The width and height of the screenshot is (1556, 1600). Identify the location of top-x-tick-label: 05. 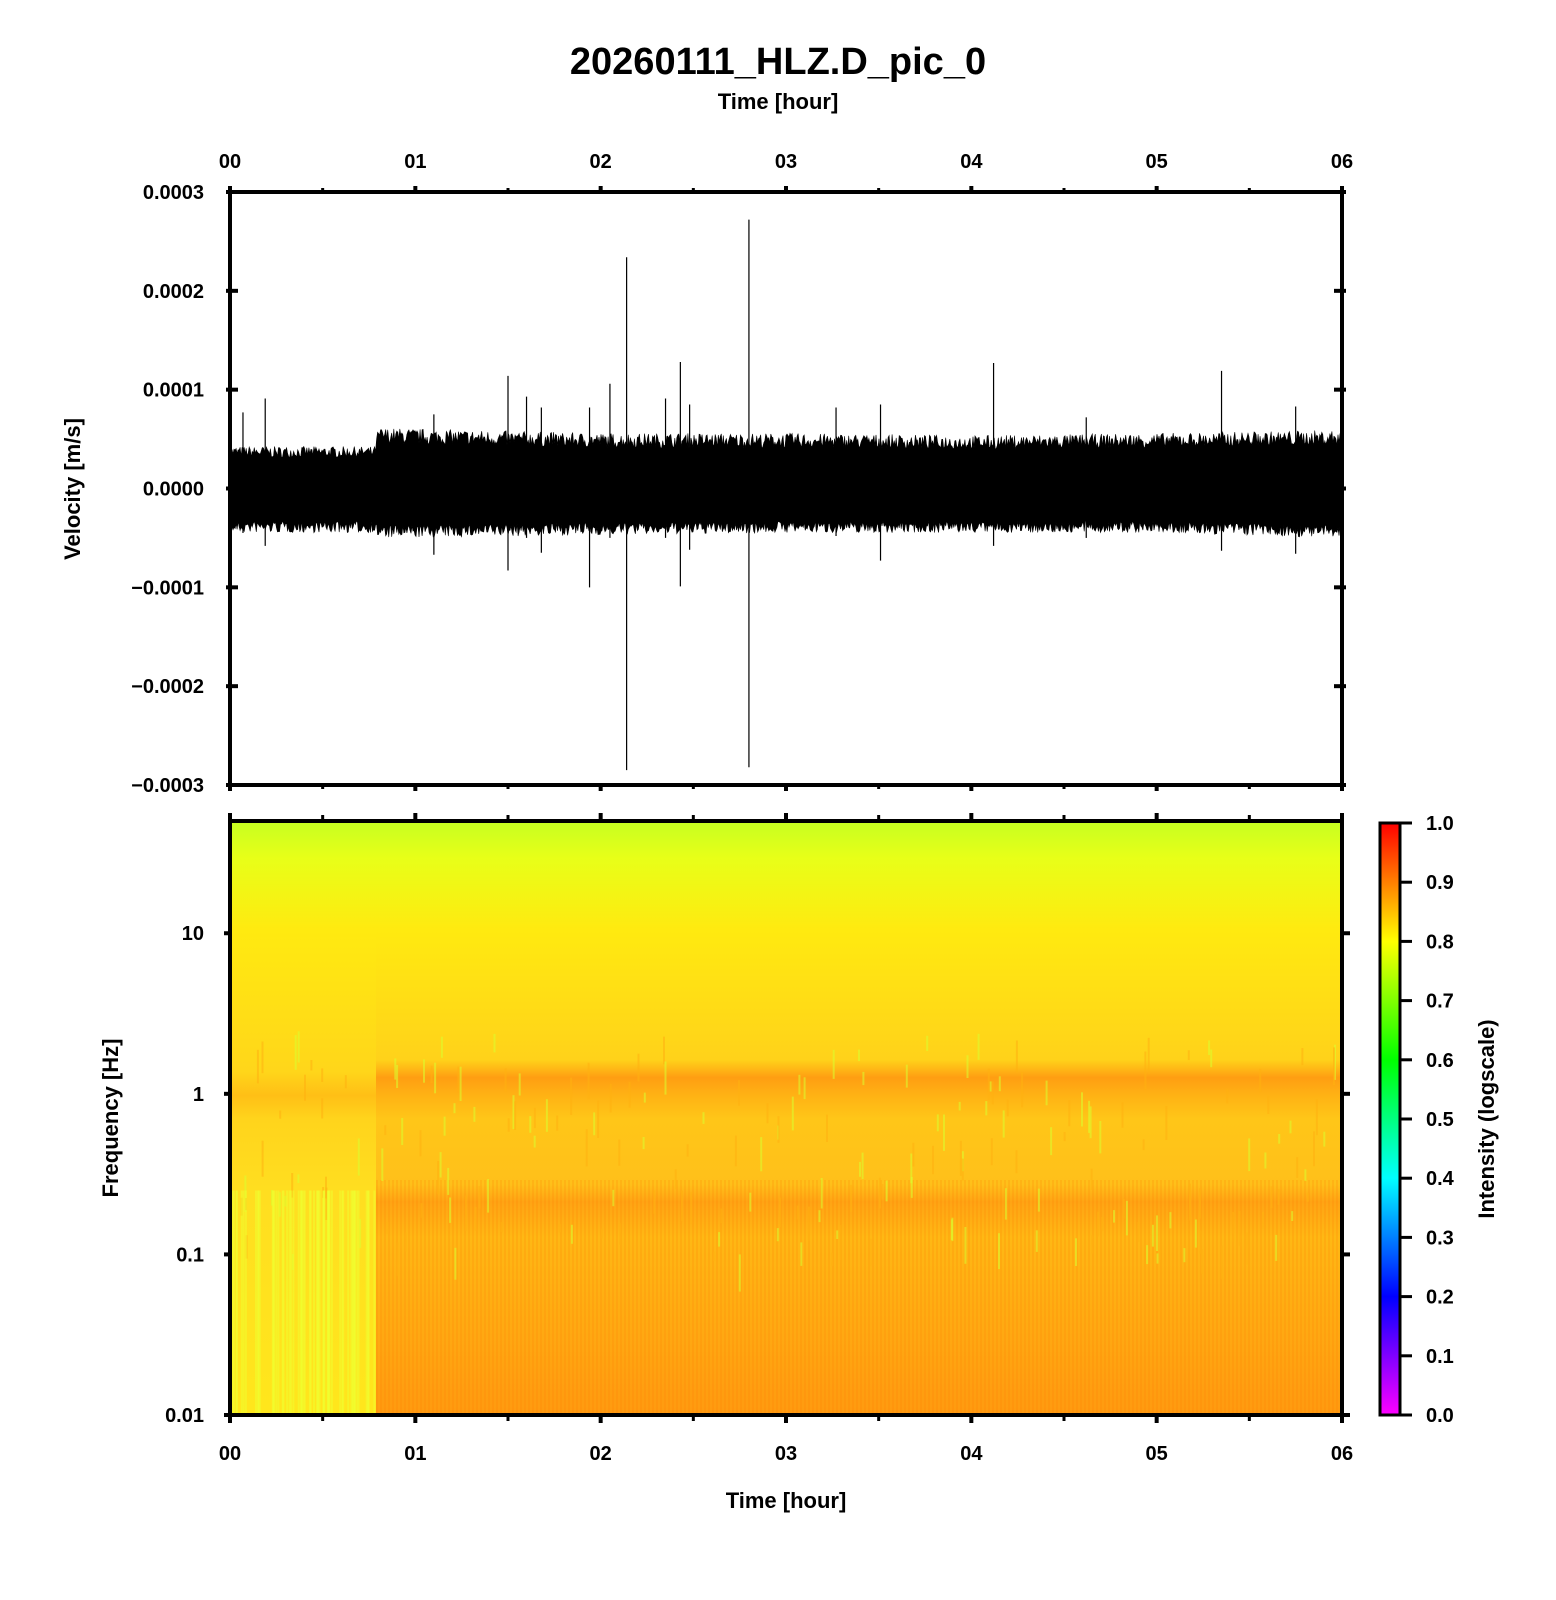
(1157, 162).